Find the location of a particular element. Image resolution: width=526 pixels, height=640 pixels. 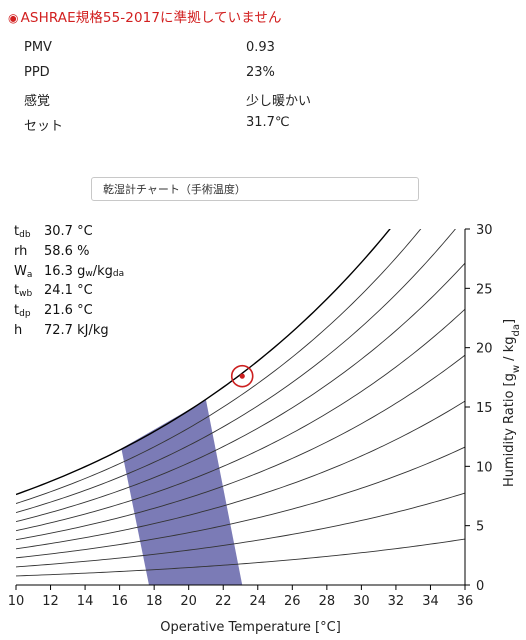

comfort-zone is located at coordinates (182, 492).